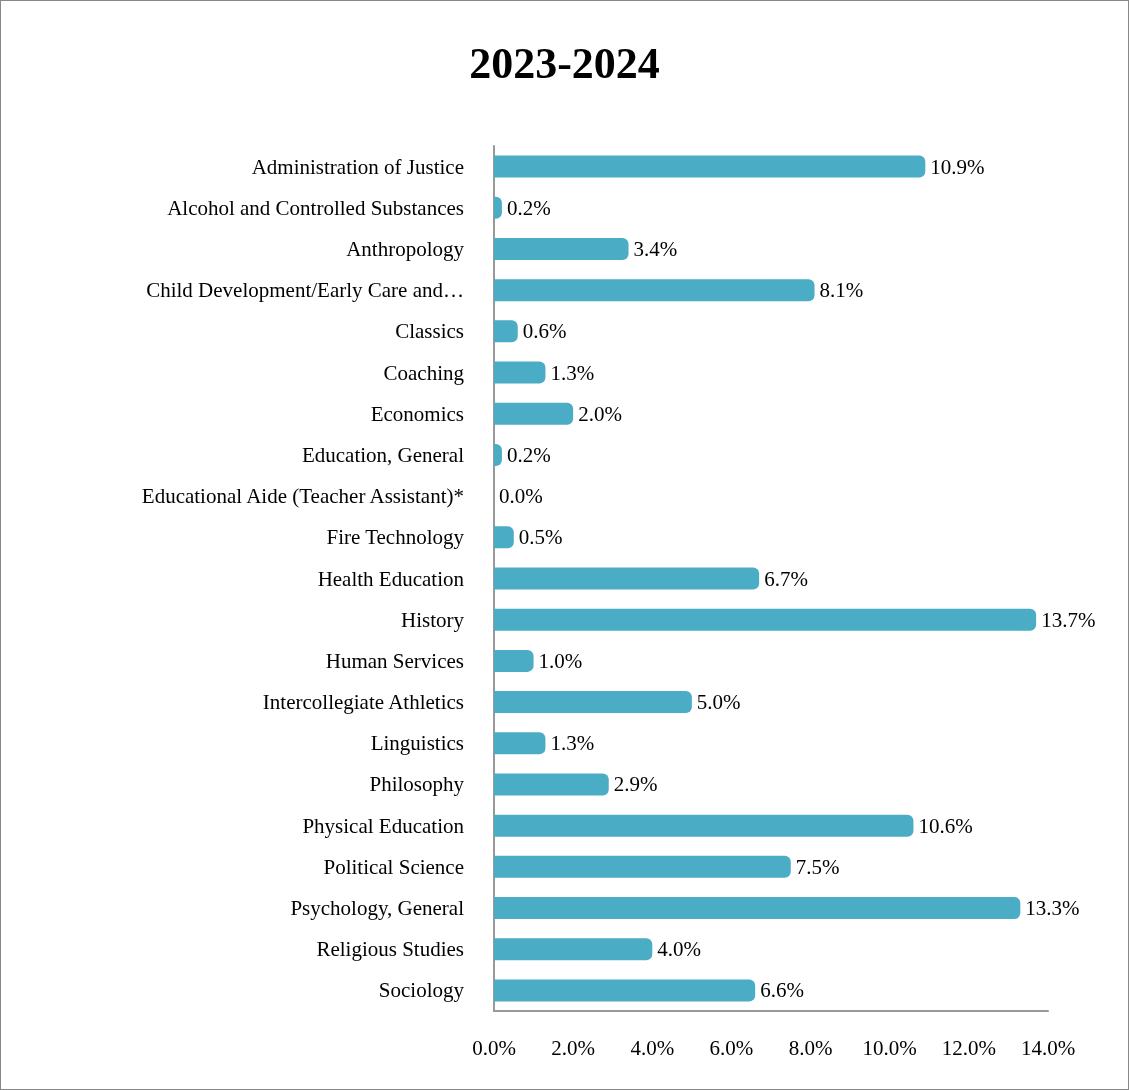  Describe the element at coordinates (841, 290) in the screenshot. I see `data-label: 8.1%` at that location.